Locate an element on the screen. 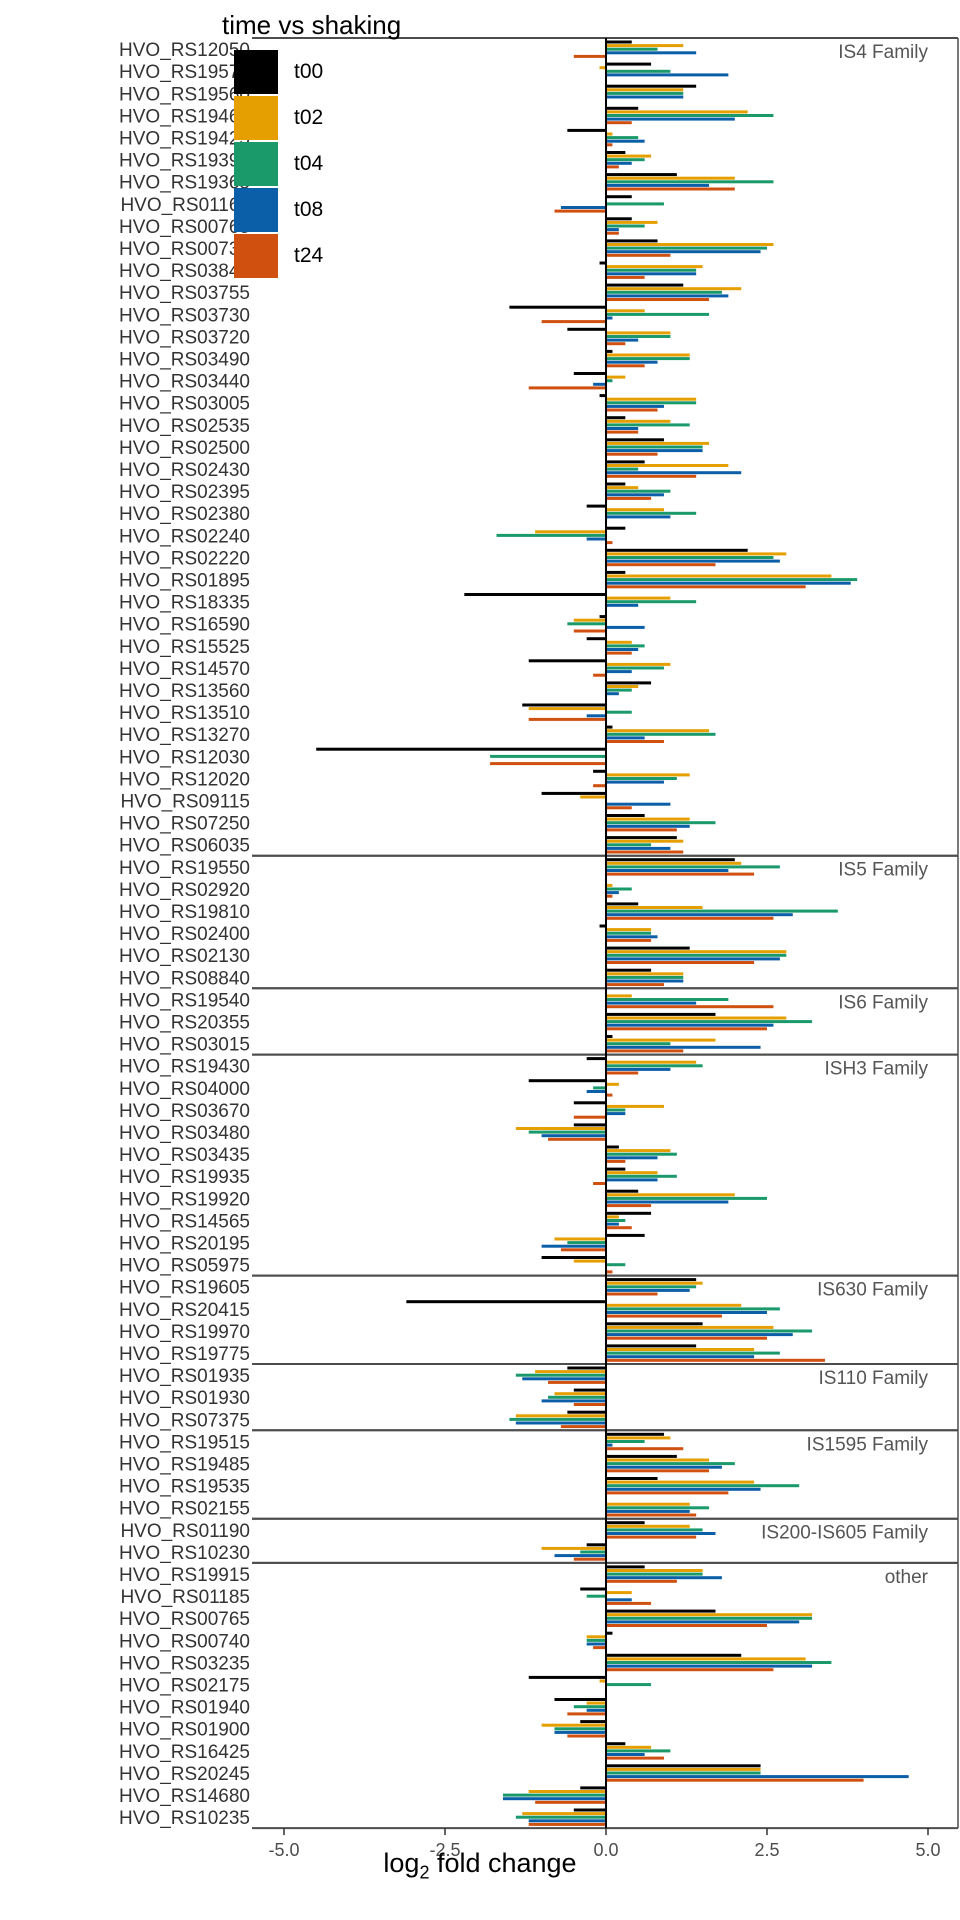  x-tick-label: -2.5 is located at coordinates (444, 1850).